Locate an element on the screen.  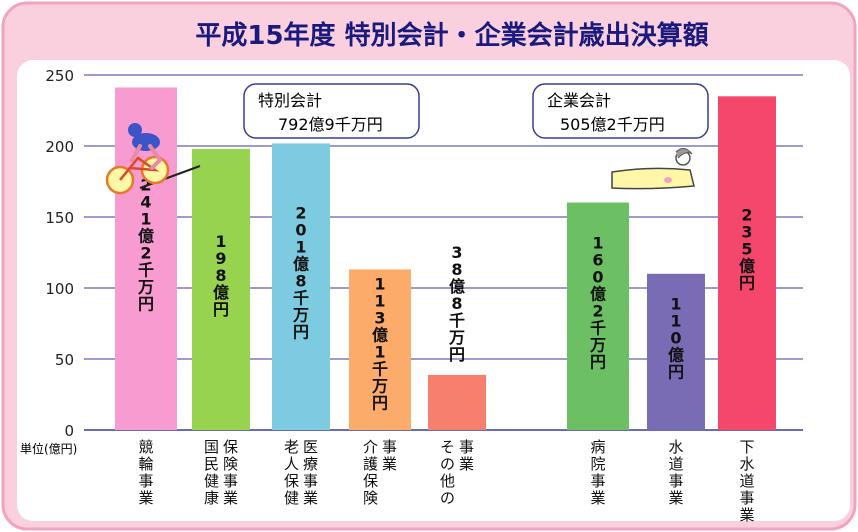
y-tick-label: 200 is located at coordinates (59, 147).